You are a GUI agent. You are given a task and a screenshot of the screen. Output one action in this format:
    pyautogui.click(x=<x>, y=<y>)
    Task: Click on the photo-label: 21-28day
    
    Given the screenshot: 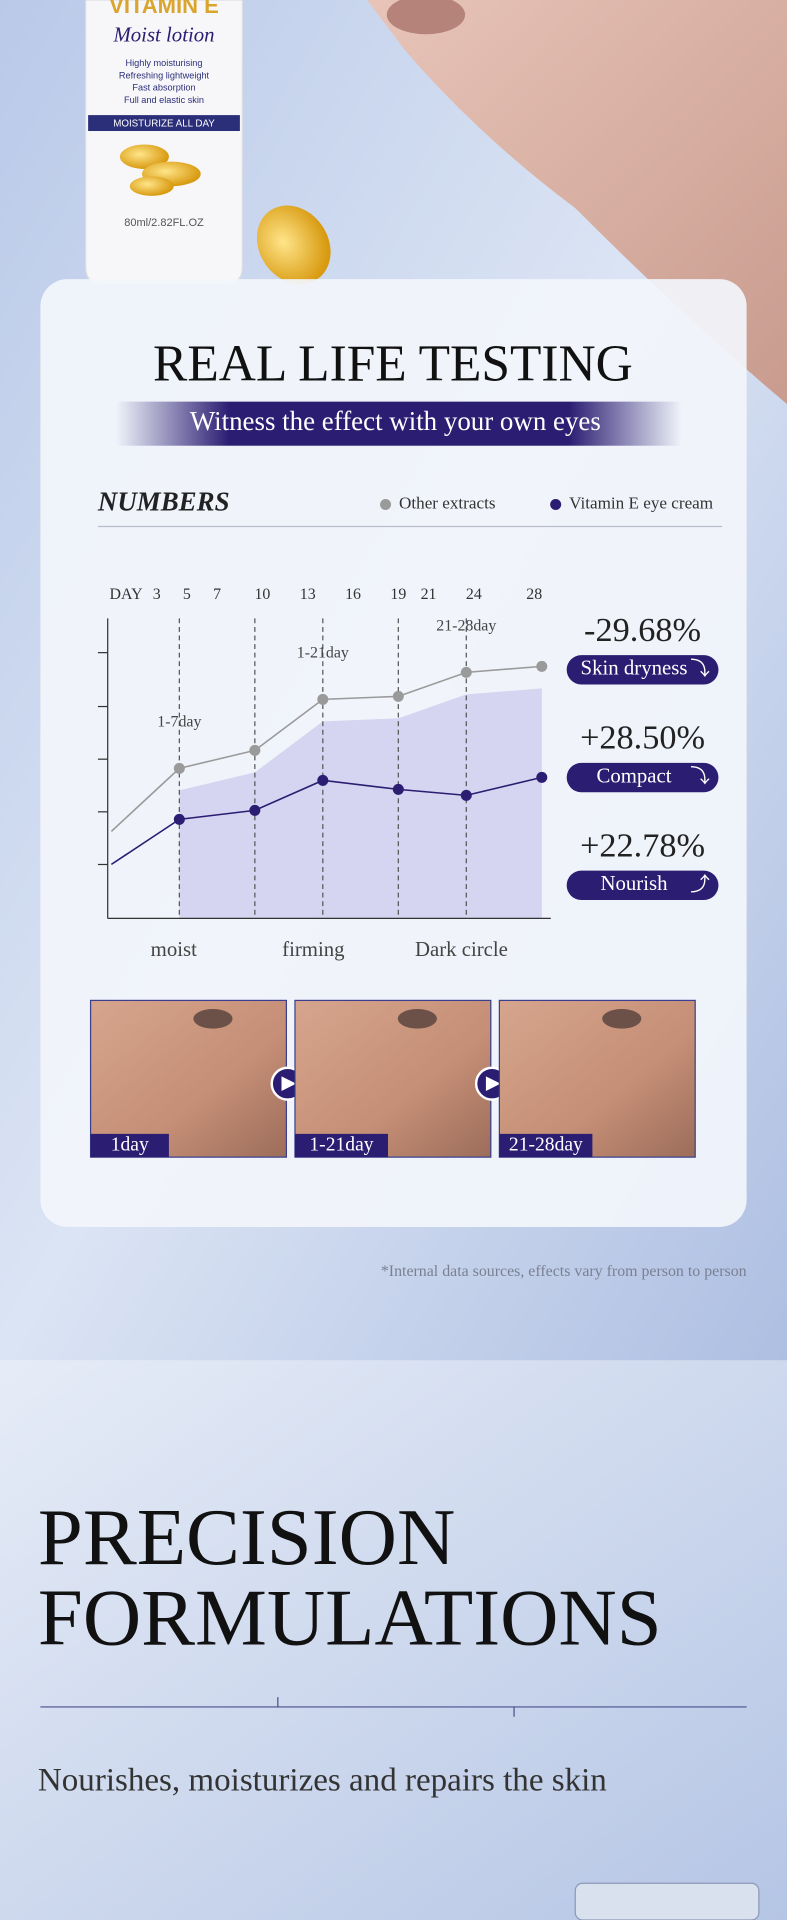 What is the action you would take?
    pyautogui.click(x=546, y=1145)
    